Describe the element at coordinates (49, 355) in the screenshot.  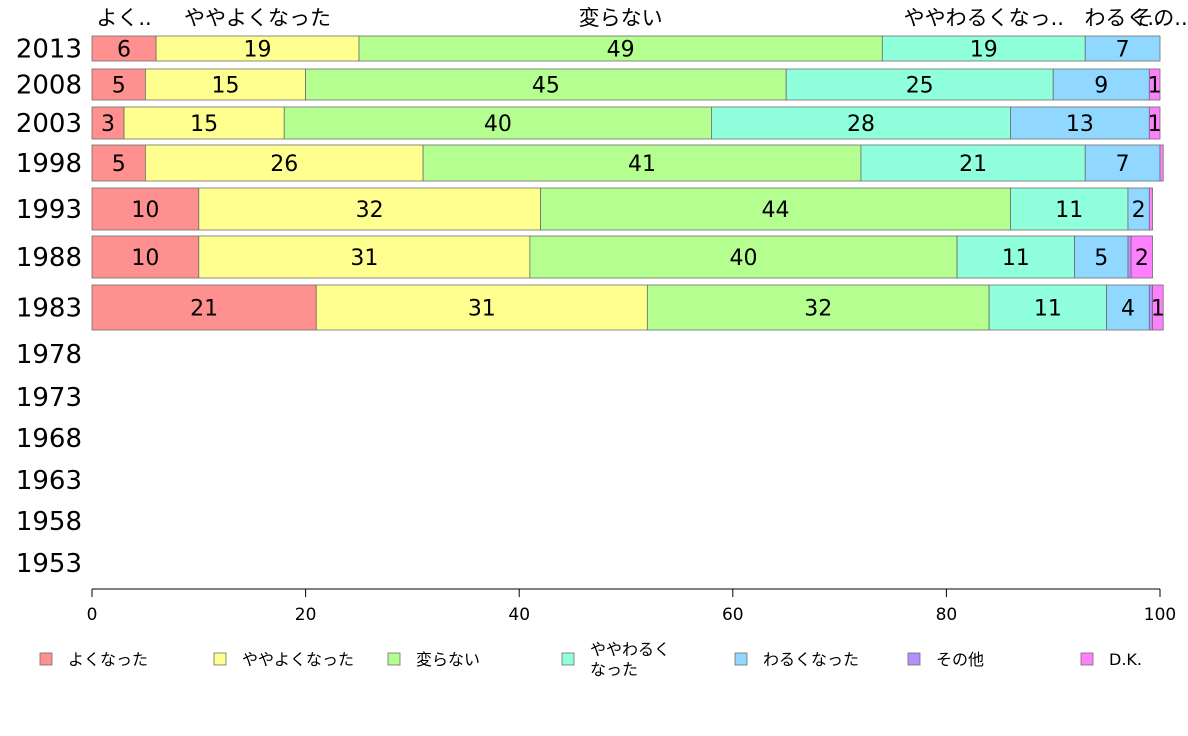
I see `y-tick-label: 1978` at that location.